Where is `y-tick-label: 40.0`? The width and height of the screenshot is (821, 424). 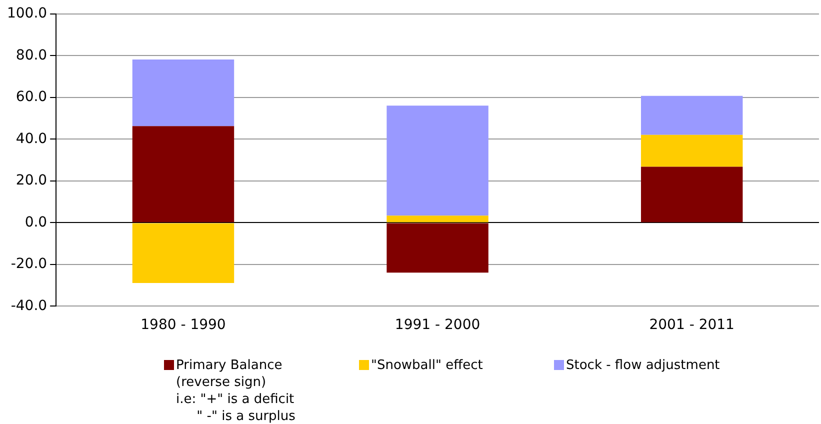 y-tick-label: 40.0 is located at coordinates (32, 138).